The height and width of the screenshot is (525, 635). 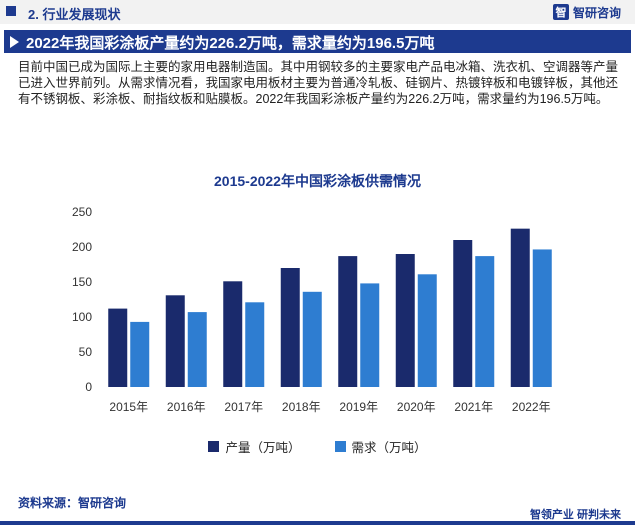 What do you see at coordinates (575, 515) in the screenshot?
I see `brand-slogan: 智领产业 研判未来` at bounding box center [575, 515].